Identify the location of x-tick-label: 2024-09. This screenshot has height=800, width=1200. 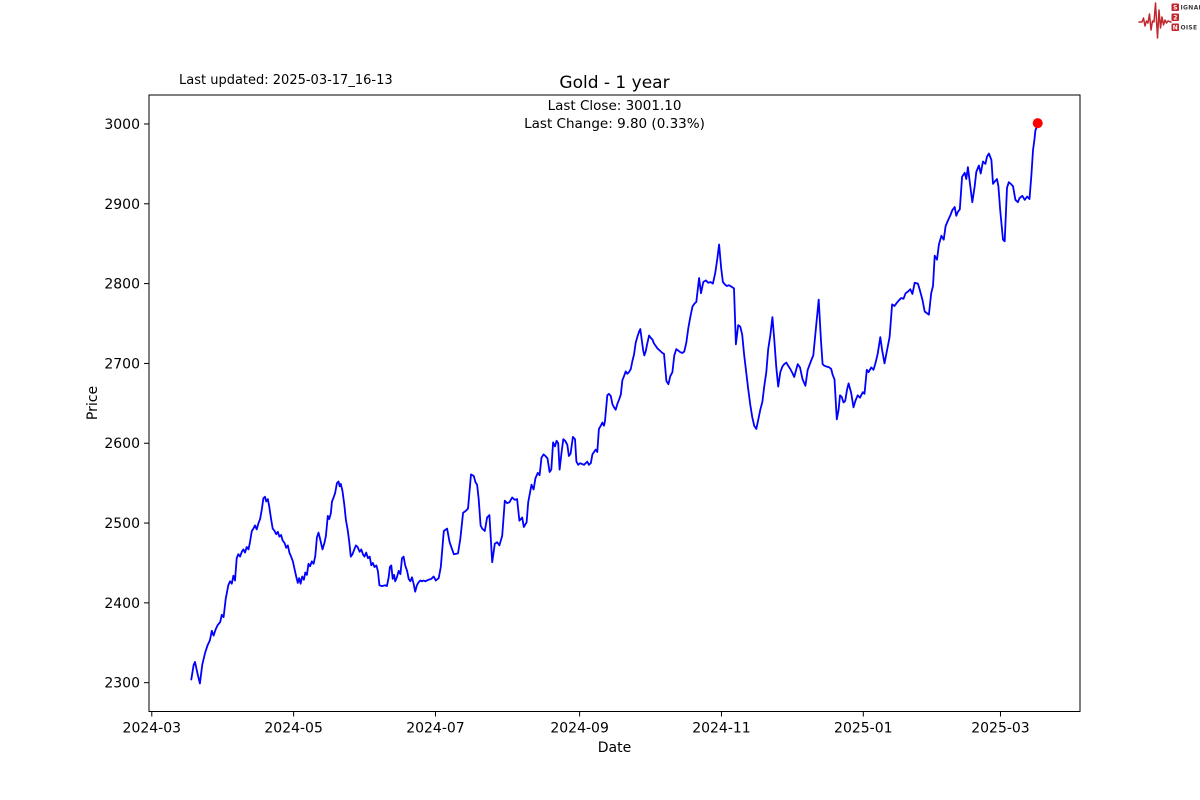
(579, 729).